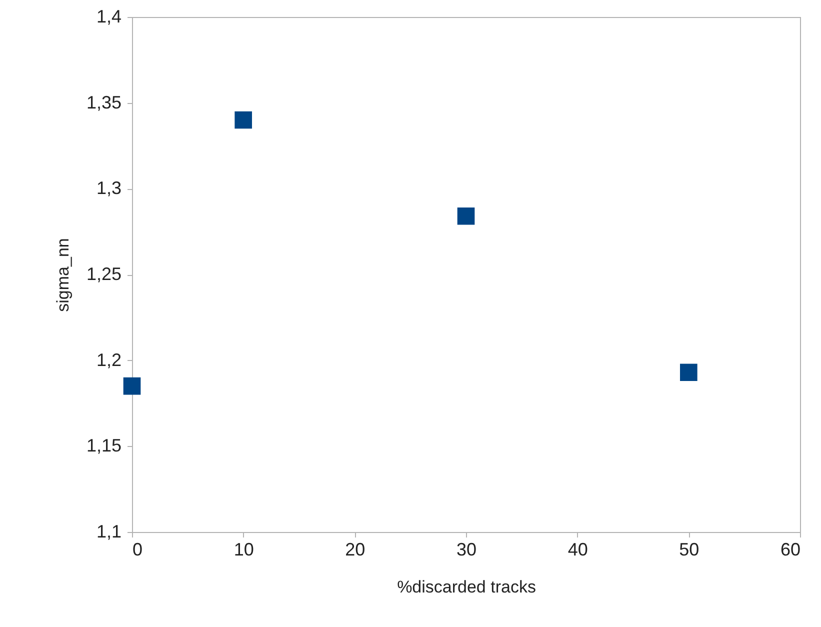  What do you see at coordinates (104, 102) in the screenshot?
I see `y-tick-label: 1,35` at bounding box center [104, 102].